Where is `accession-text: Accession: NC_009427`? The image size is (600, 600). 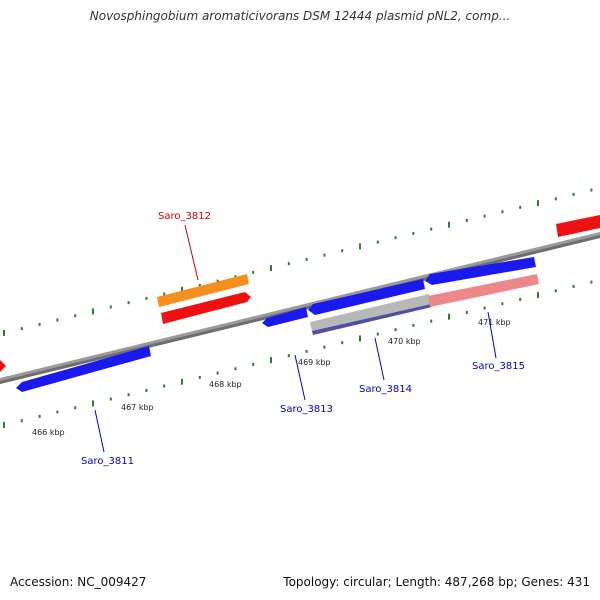
accession-text: Accession: NC_009427 is located at coordinates (78, 582).